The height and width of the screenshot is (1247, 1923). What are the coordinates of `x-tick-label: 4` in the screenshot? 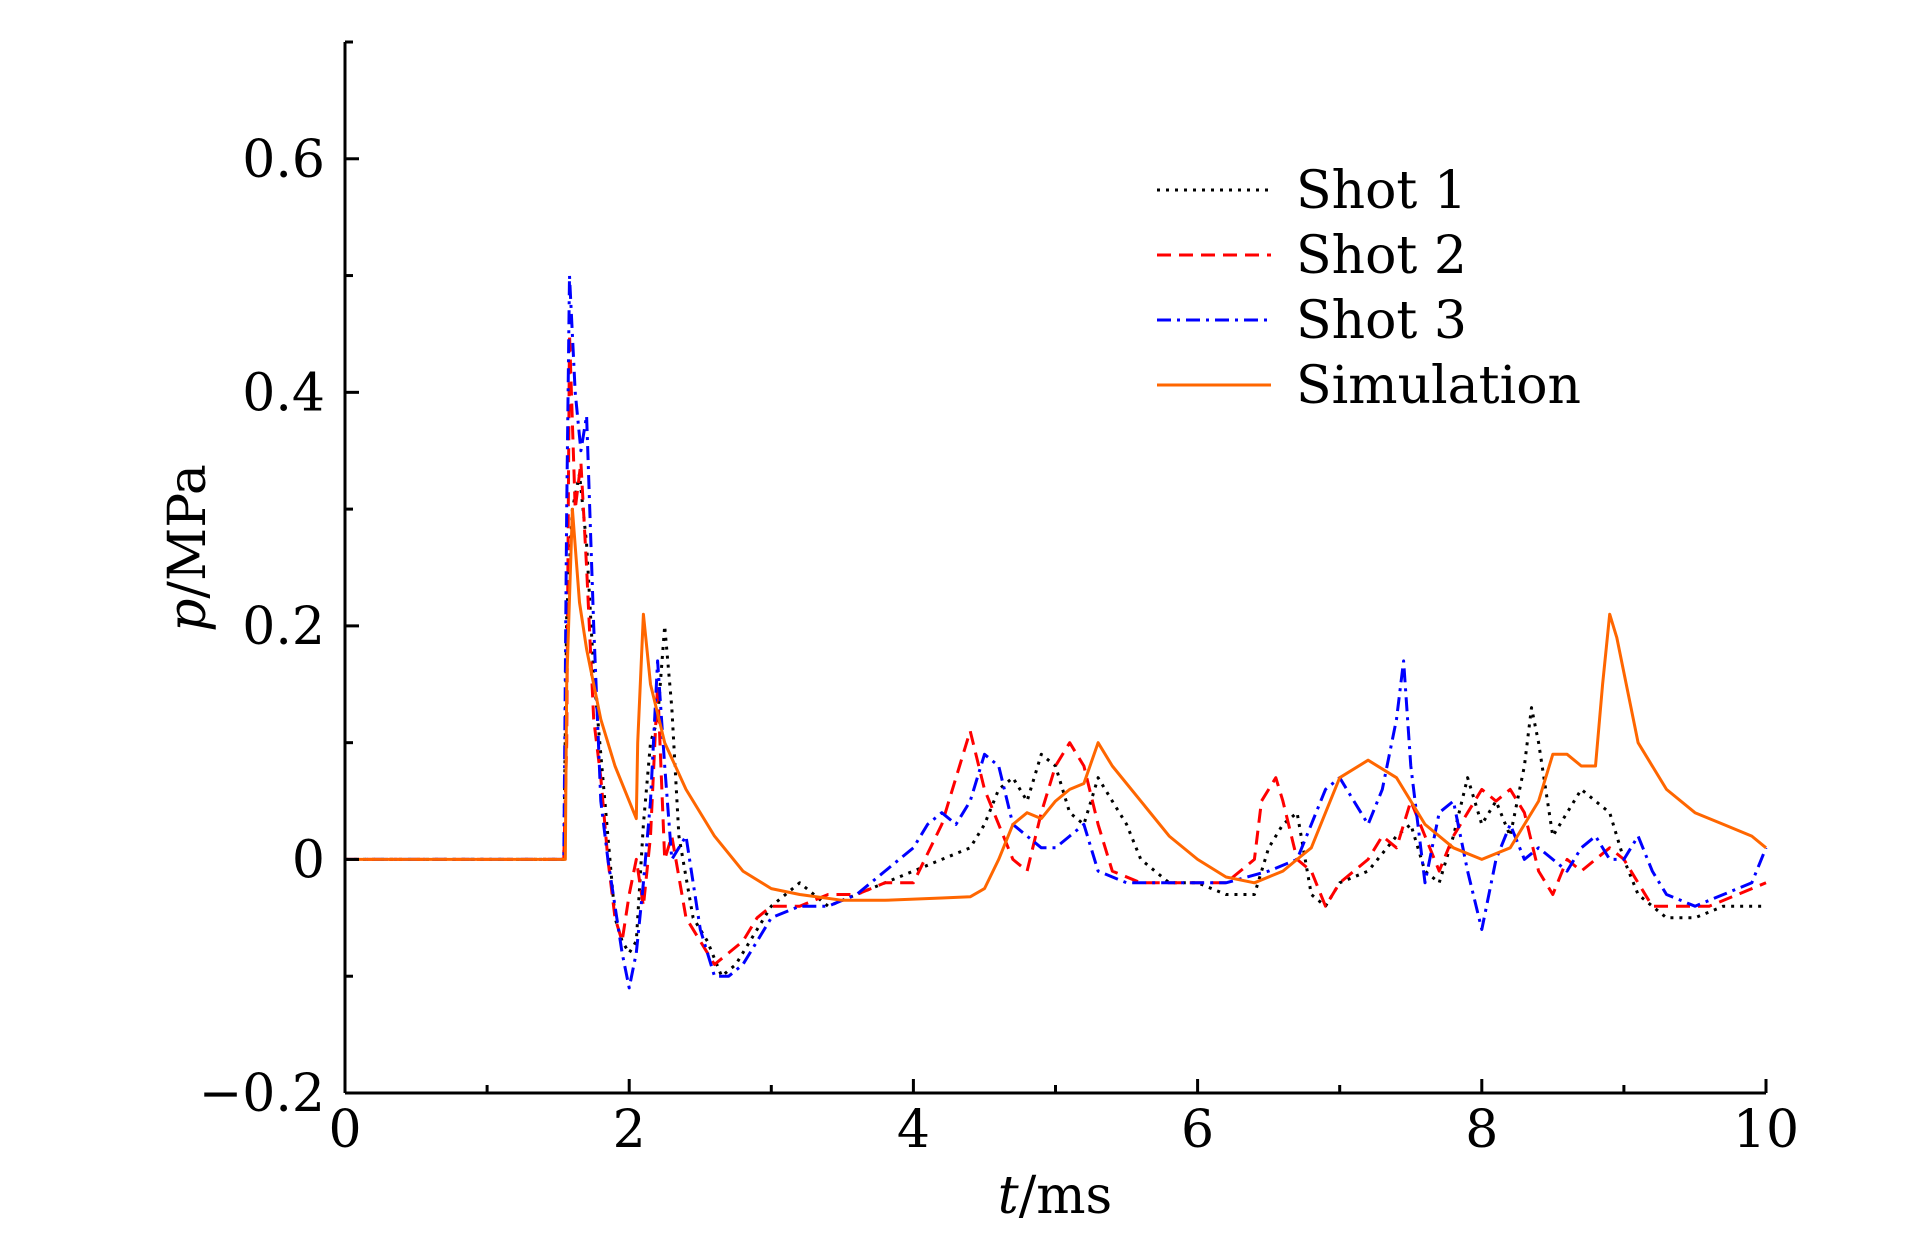 It's located at (913, 1130).